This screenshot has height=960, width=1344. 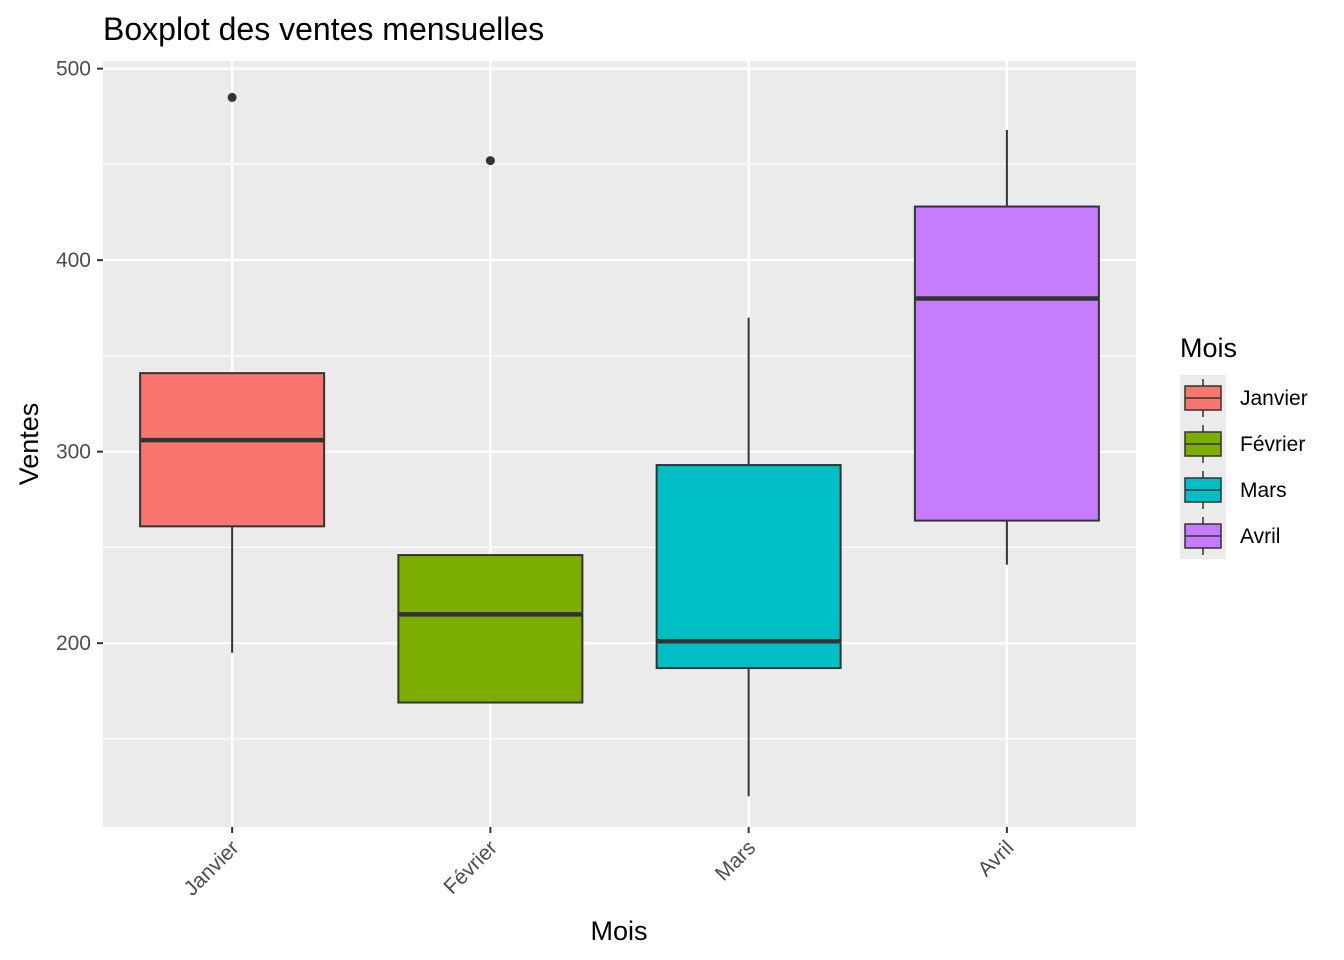 What do you see at coordinates (470, 867) in the screenshot?
I see `x-tick-label: Février` at bounding box center [470, 867].